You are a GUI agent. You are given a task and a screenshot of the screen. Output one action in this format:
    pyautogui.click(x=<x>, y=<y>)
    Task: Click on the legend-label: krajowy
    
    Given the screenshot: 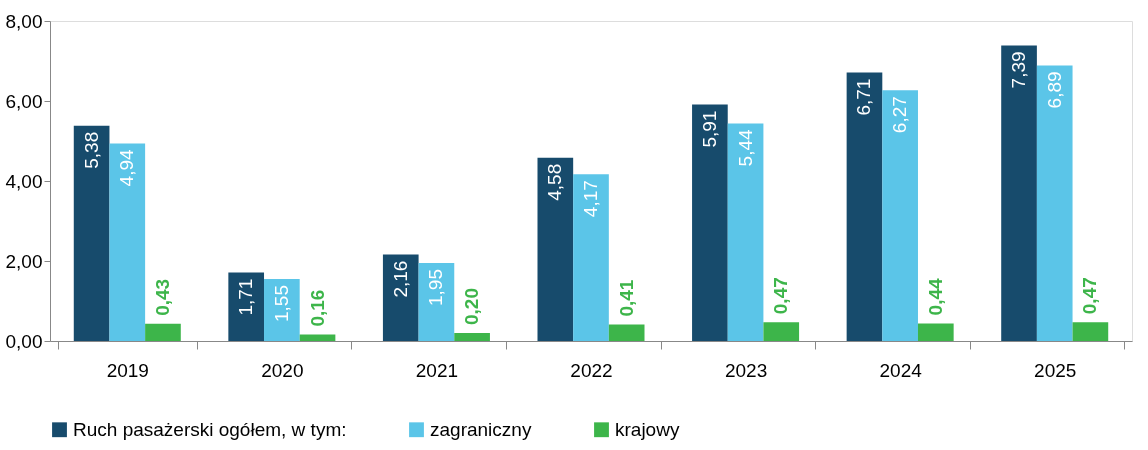 What is the action you would take?
    pyautogui.click(x=647, y=429)
    